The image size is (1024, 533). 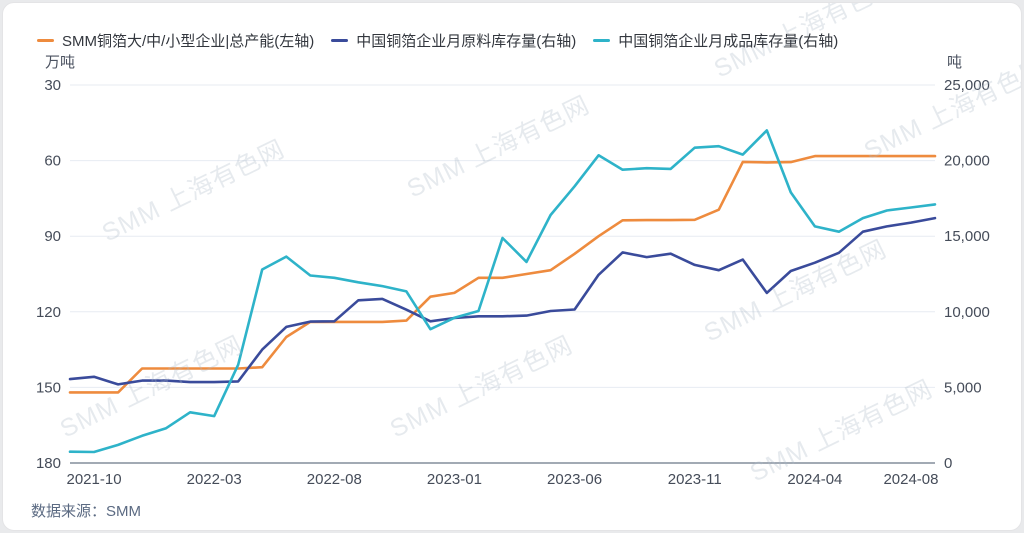 I want to click on legend-label-raw-material: 中国铜箔企业月原料库存量(右轴), so click(x=466, y=41).